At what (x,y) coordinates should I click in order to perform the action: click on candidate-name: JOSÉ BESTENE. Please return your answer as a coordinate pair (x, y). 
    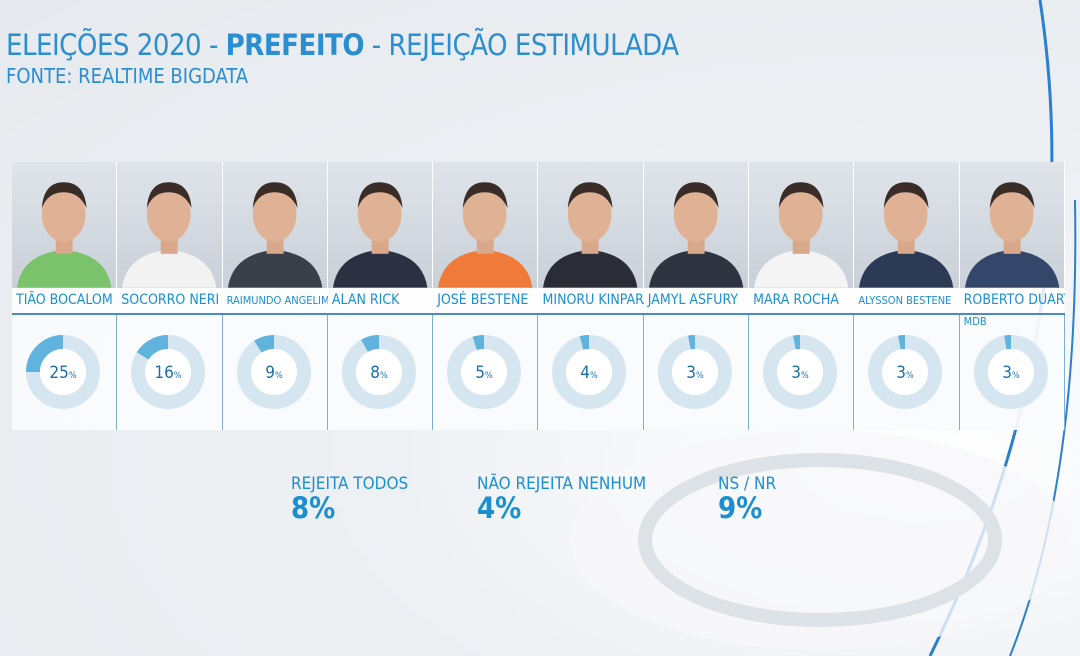
    Looking at the image, I should click on (486, 301).